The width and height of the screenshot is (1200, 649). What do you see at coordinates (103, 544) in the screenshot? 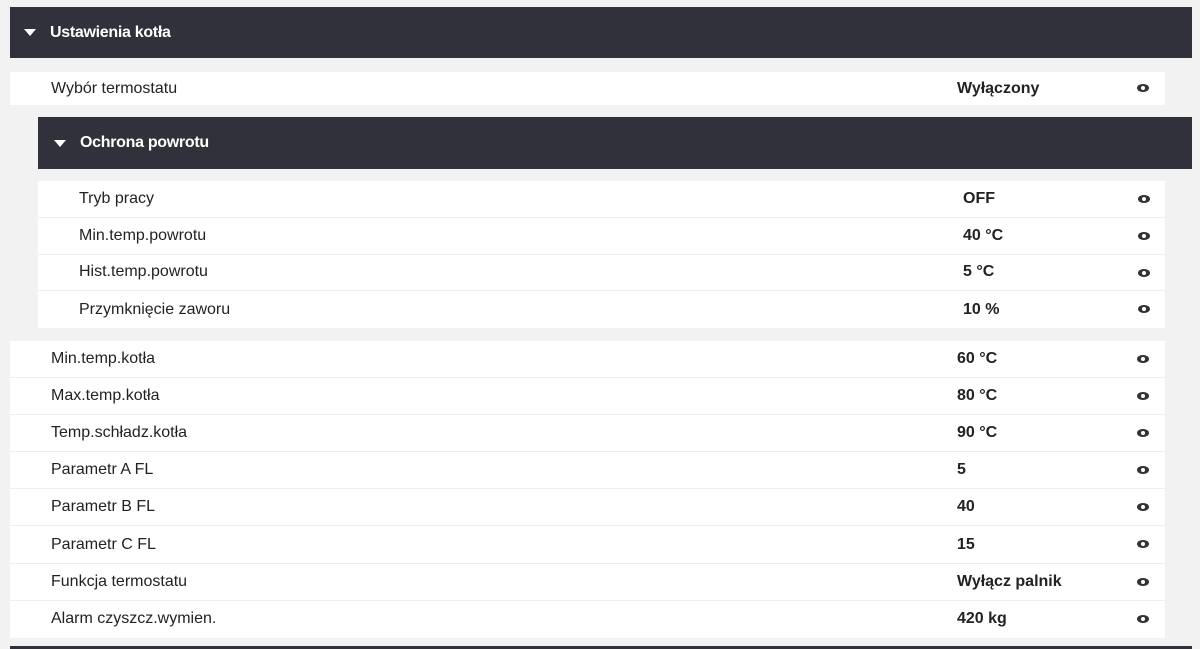
I see `setting-label: Parametr C FL` at bounding box center [103, 544].